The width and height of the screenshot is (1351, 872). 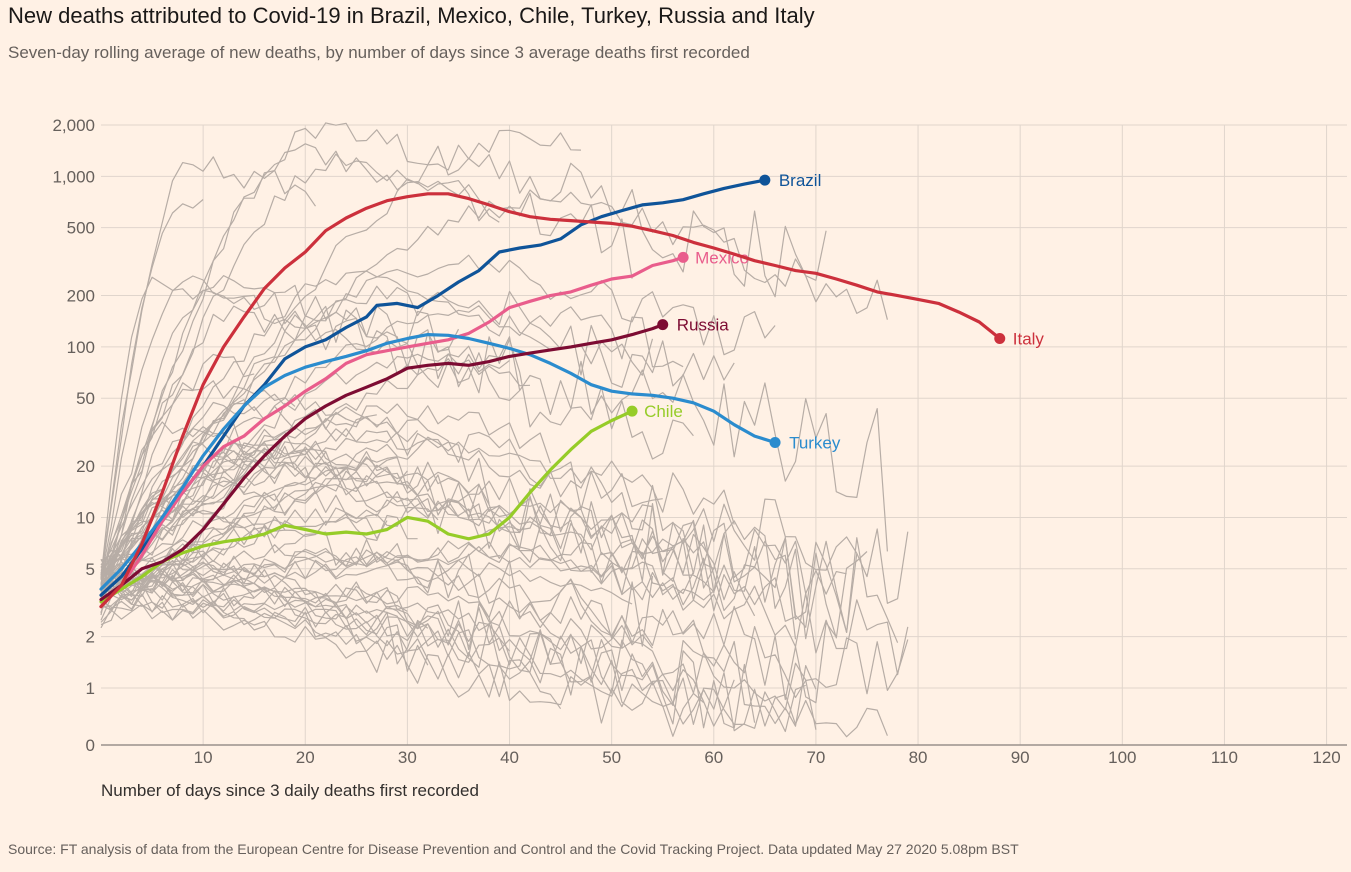 I want to click on y-tick-label: 200, so click(x=81, y=296).